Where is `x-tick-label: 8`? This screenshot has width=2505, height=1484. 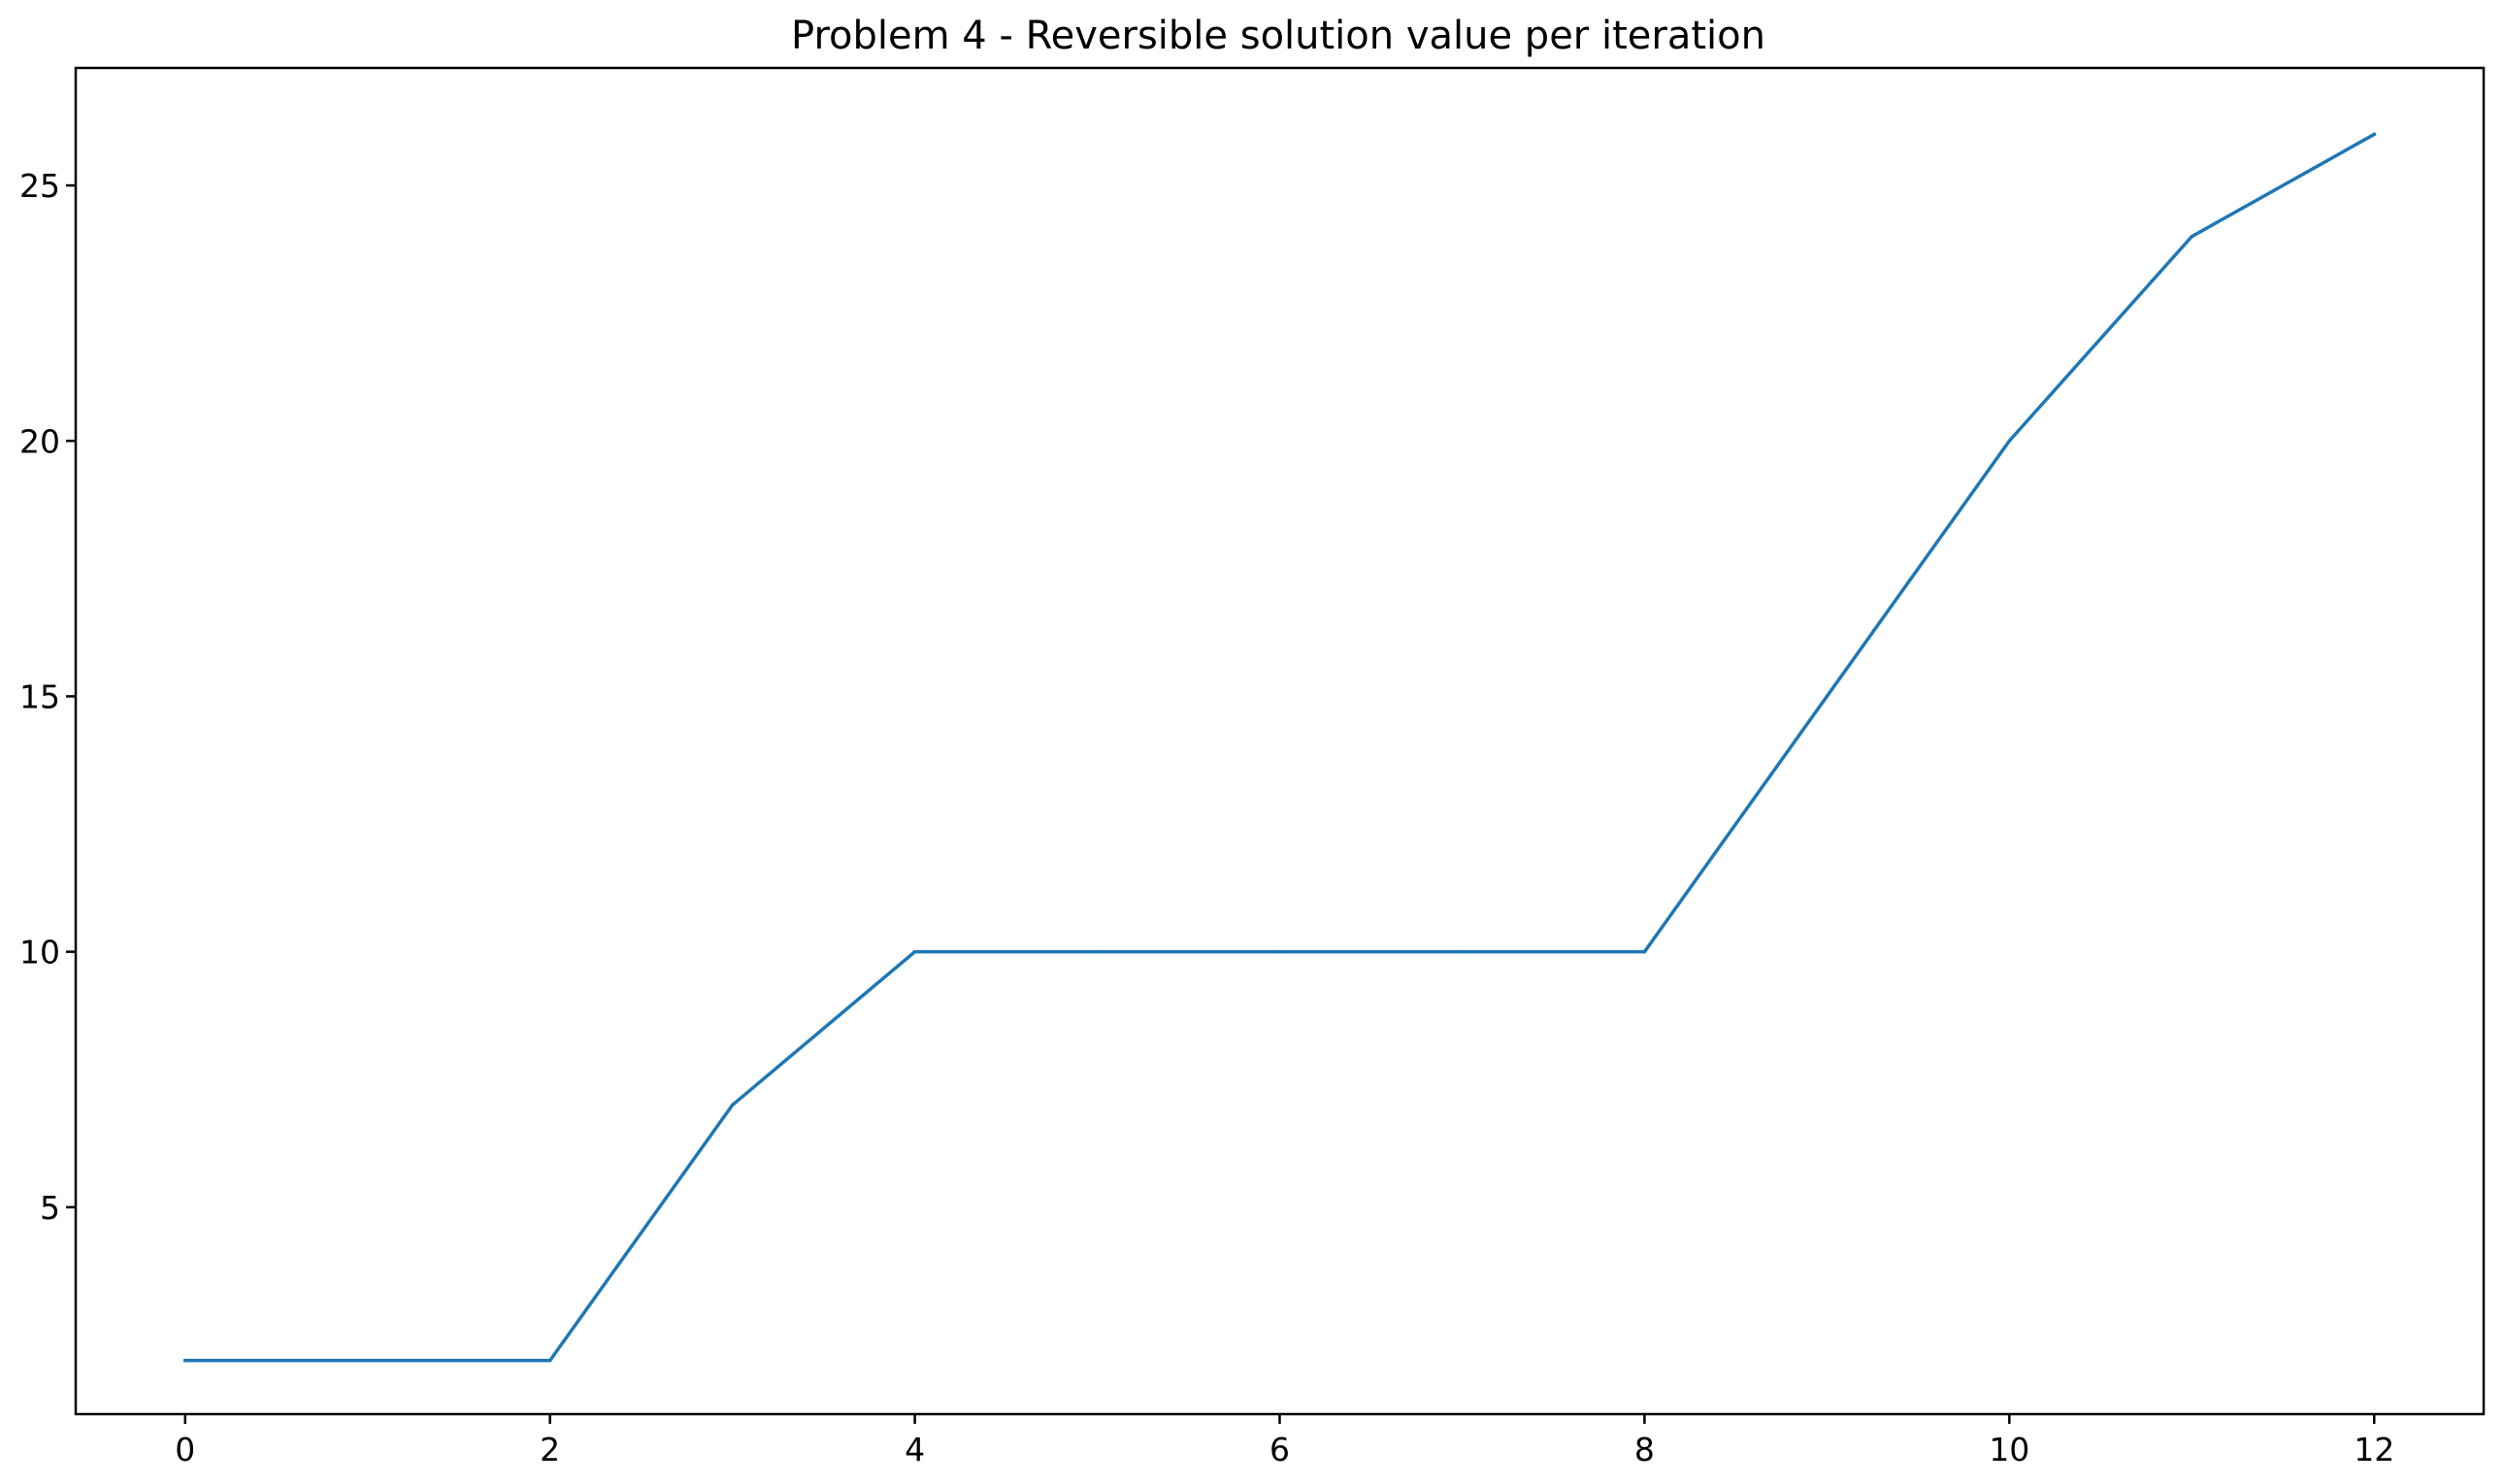 x-tick-label: 8 is located at coordinates (1644, 1449).